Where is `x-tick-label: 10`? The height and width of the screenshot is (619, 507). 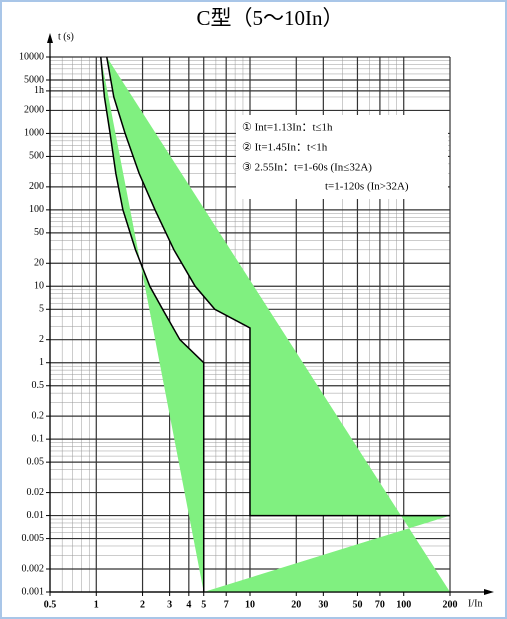
x-tick-label: 10 is located at coordinates (250, 604).